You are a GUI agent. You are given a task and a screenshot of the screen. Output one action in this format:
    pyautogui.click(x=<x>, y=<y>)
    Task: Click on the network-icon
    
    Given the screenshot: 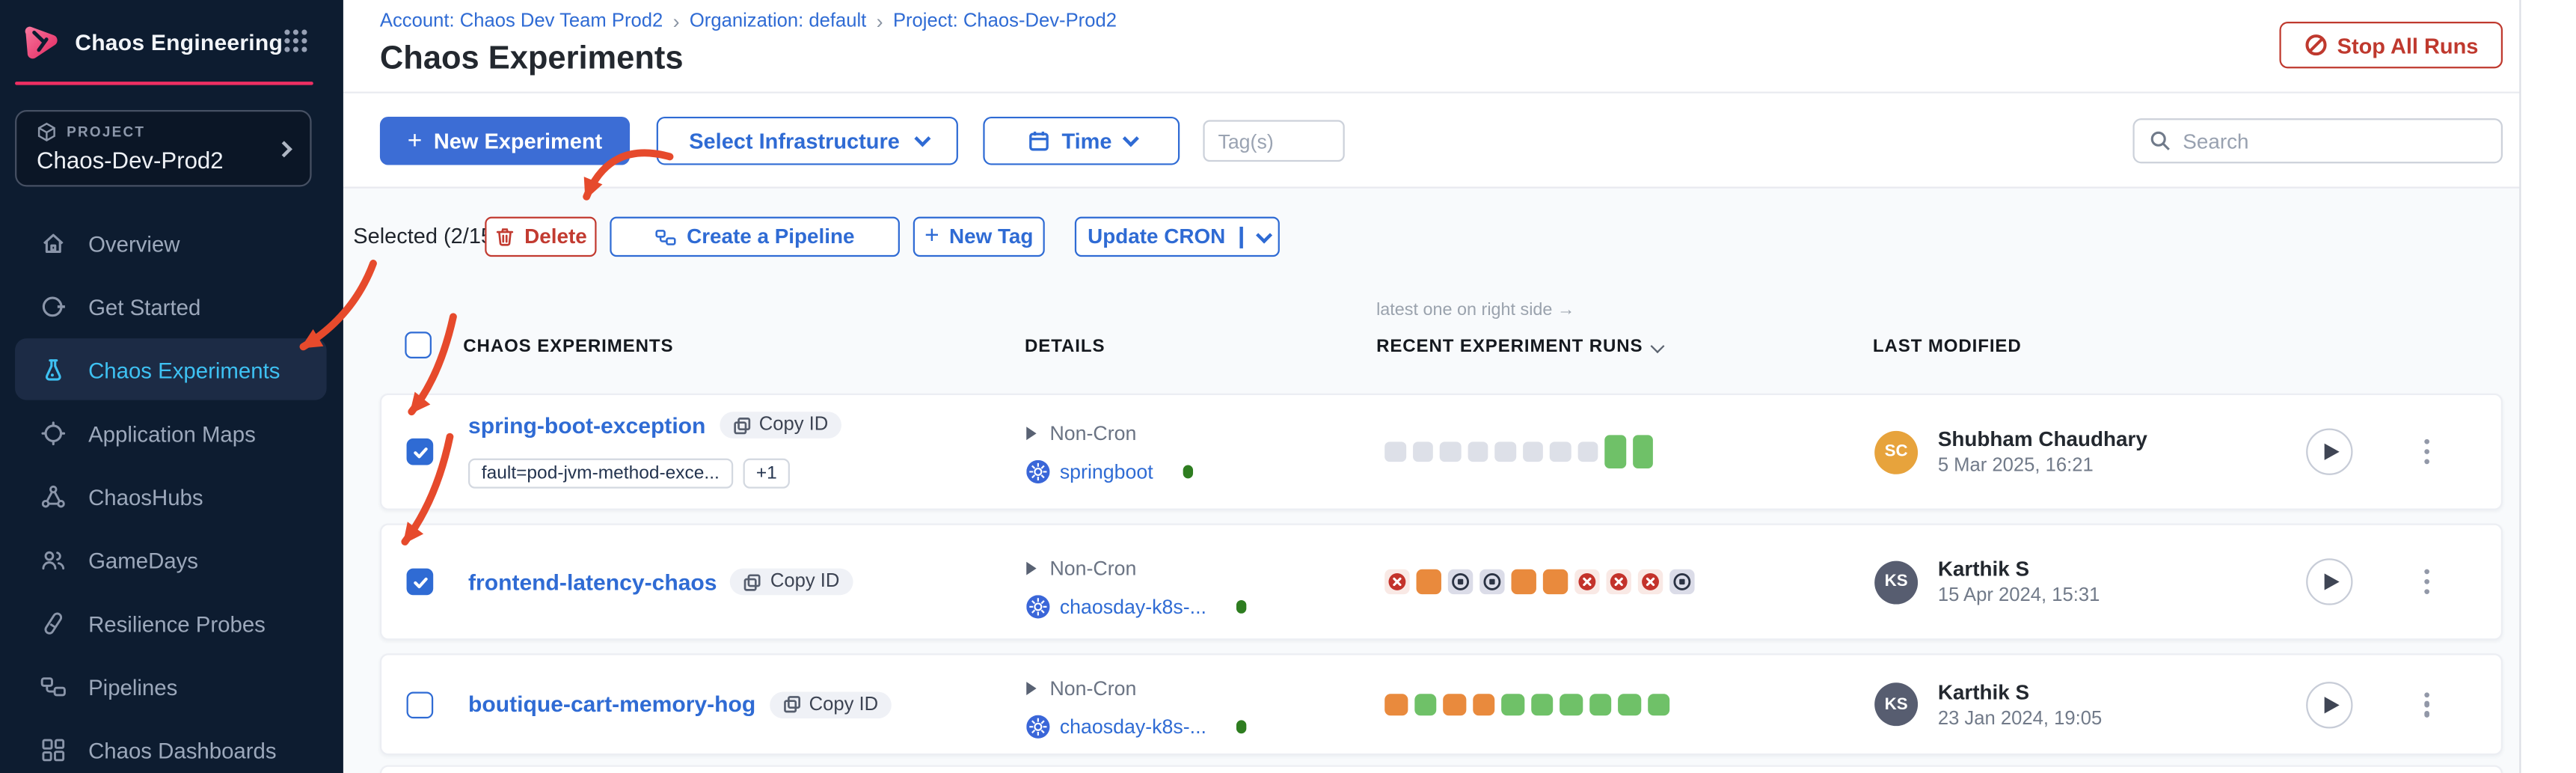 What is the action you would take?
    pyautogui.click(x=53, y=496)
    